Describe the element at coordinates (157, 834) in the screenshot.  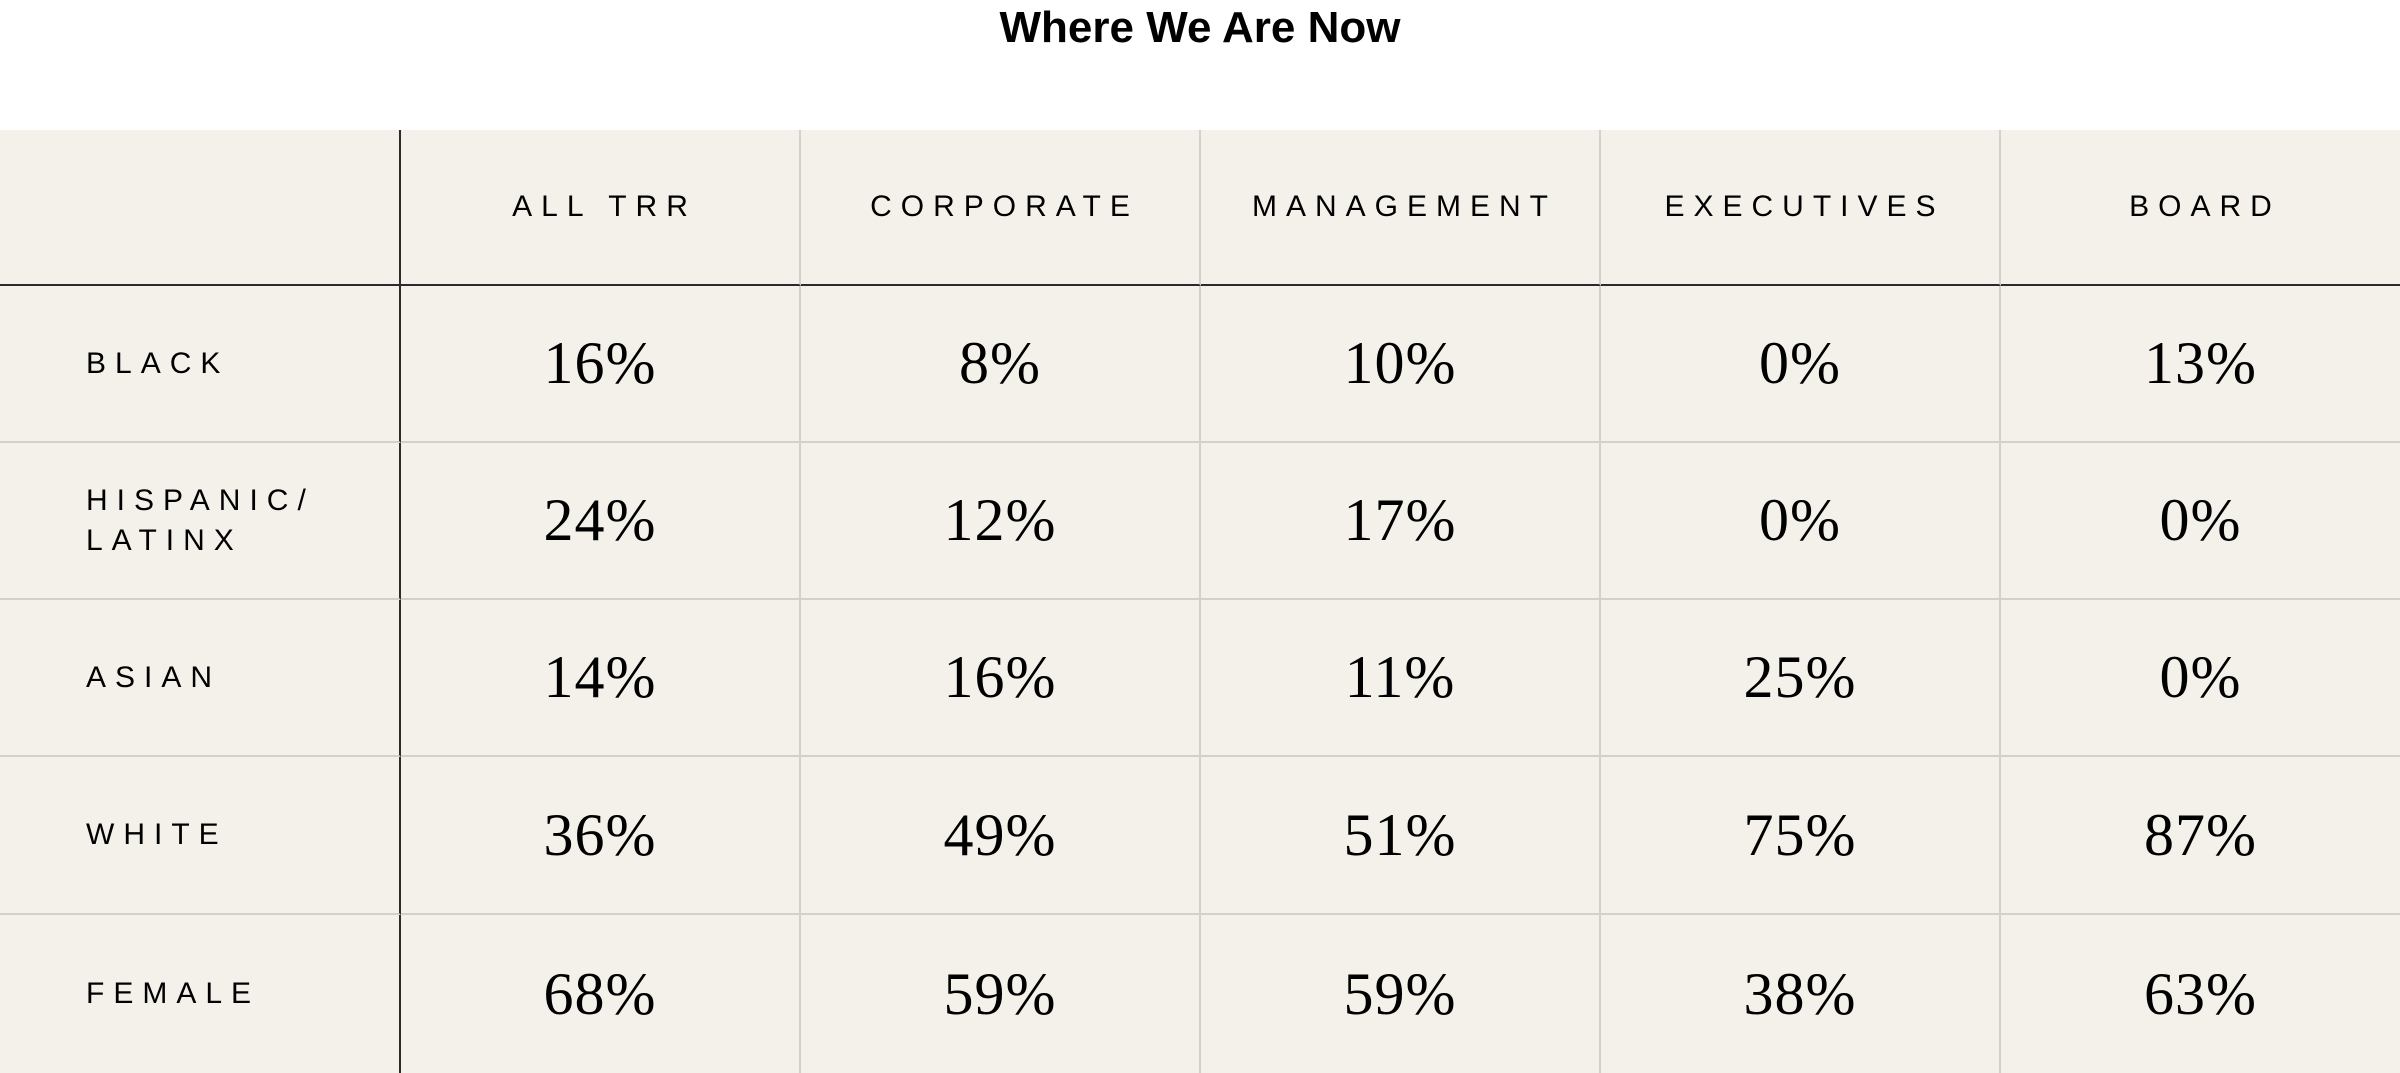
I see `row-header-label: WHITE` at that location.